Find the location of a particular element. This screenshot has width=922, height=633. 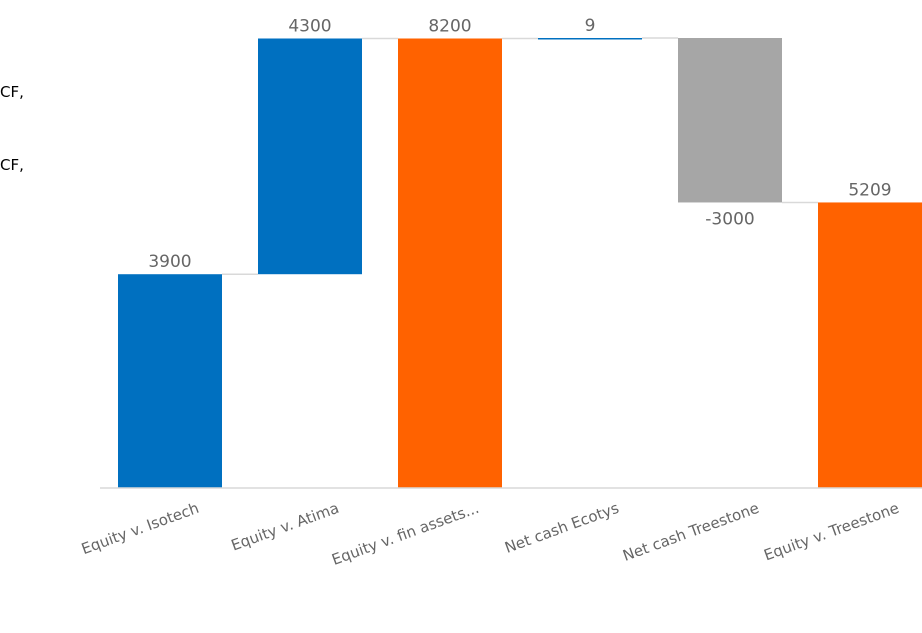

value-label-5: -3000 is located at coordinates (729, 219).